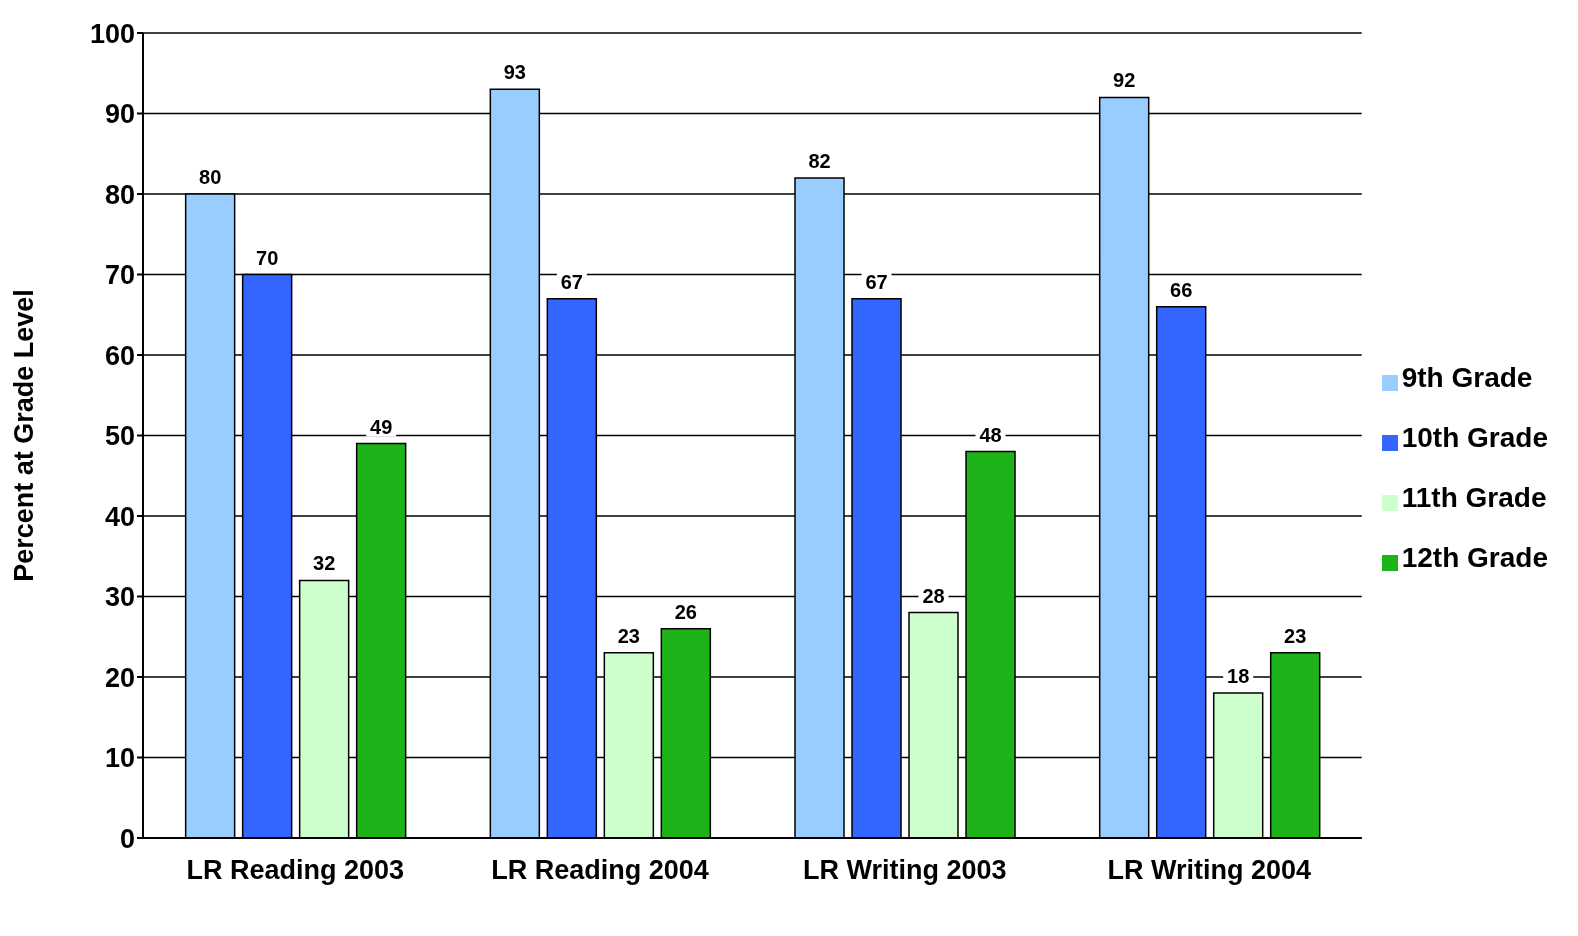  I want to click on data-label: 32, so click(324, 563).